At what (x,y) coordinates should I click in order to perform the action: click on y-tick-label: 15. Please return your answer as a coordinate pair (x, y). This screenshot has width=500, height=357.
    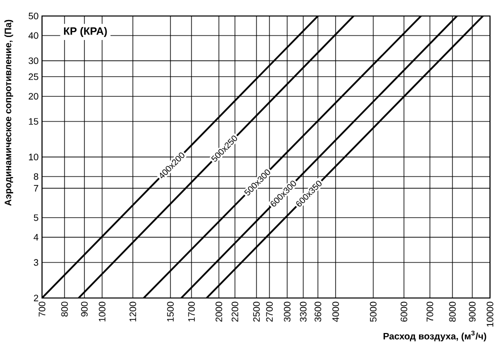
    Looking at the image, I should click on (33, 121).